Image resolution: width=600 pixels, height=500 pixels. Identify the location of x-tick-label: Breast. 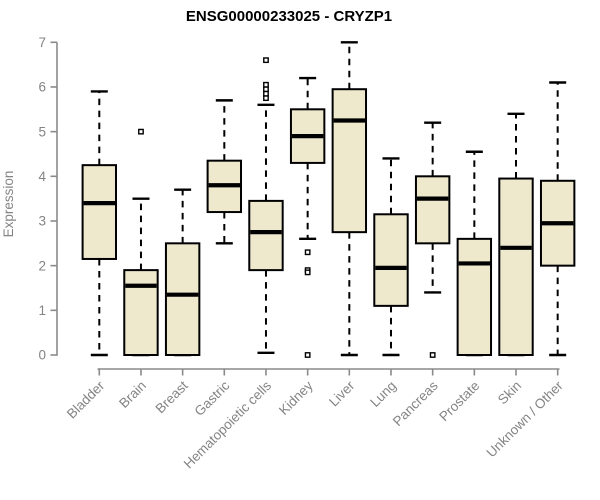
(172, 397).